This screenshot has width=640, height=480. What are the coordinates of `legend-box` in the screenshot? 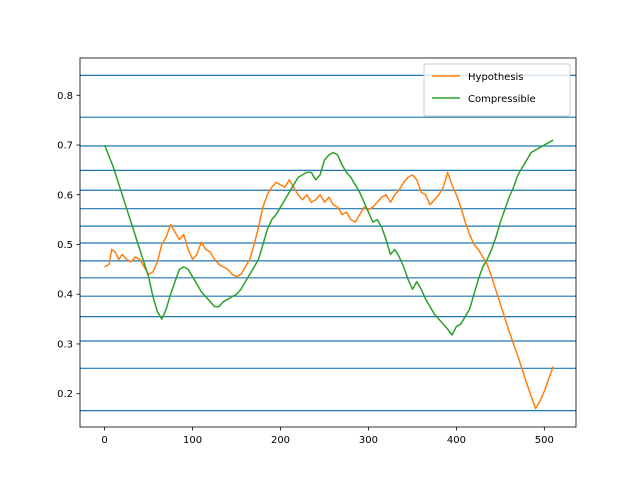 It's located at (497, 90).